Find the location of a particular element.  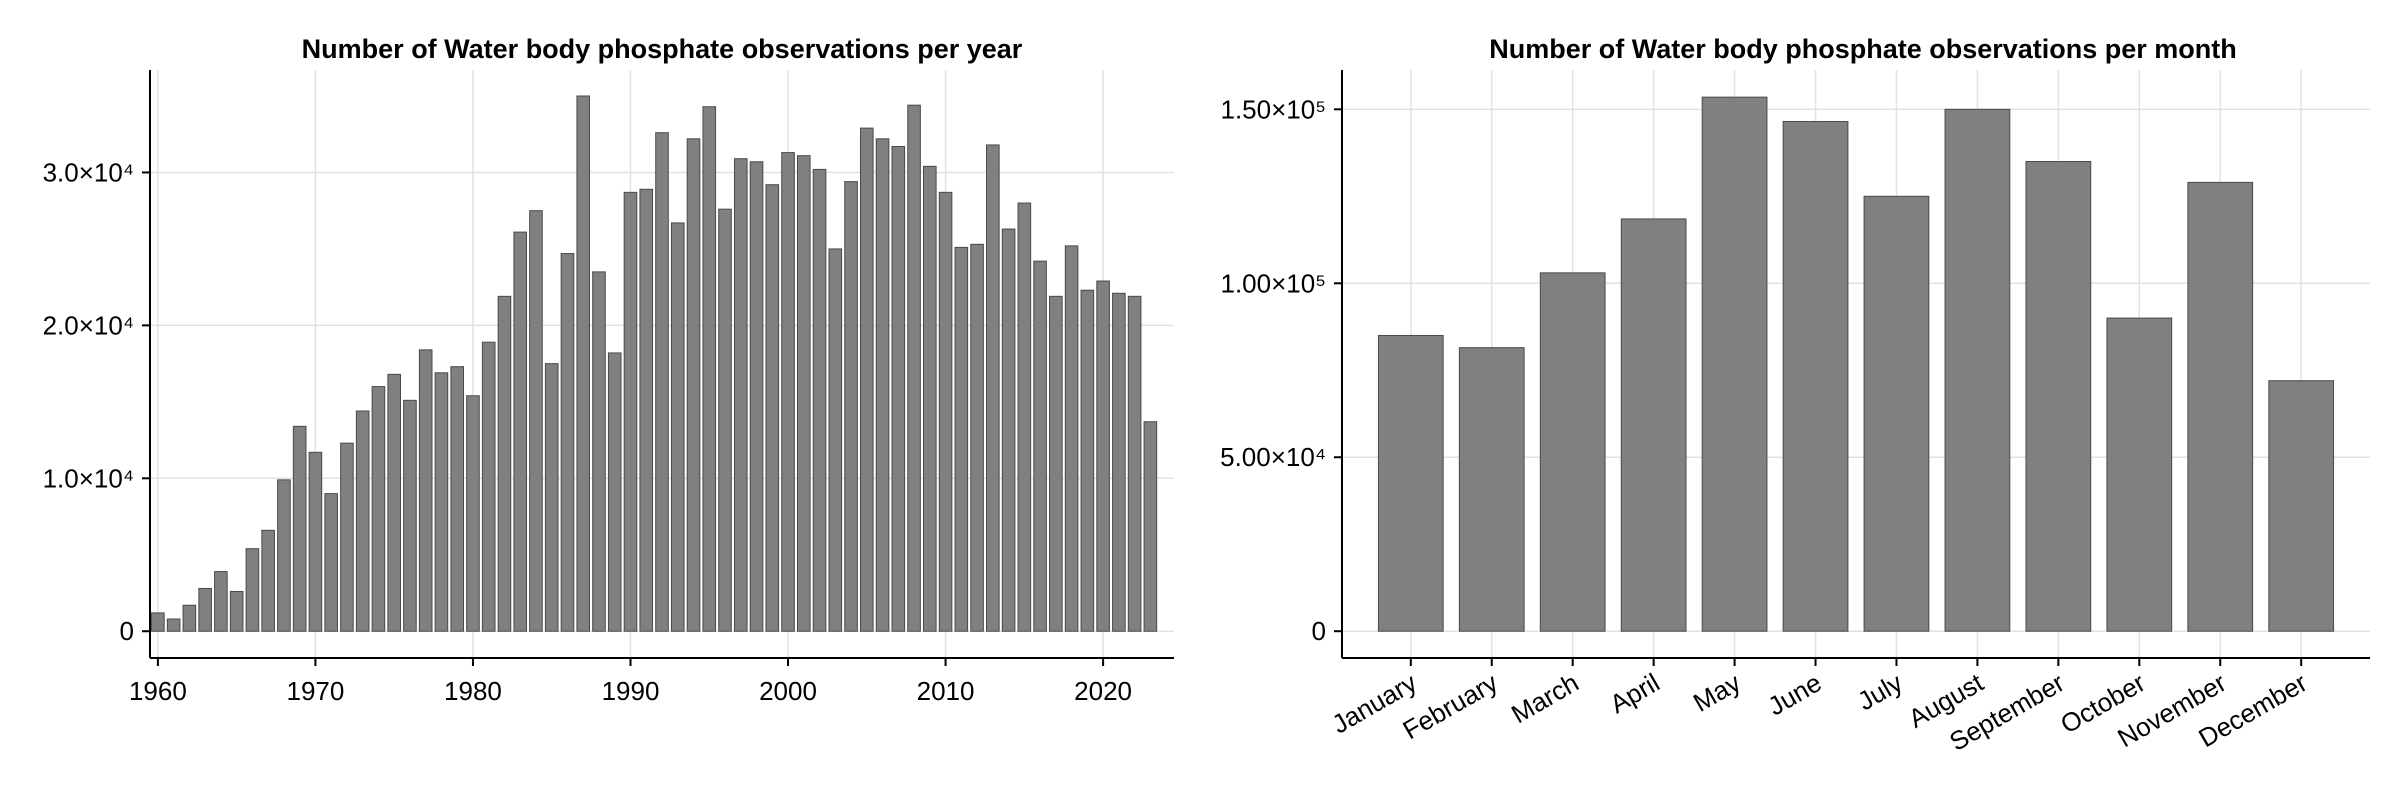

bar-year-1990 is located at coordinates (630, 411).